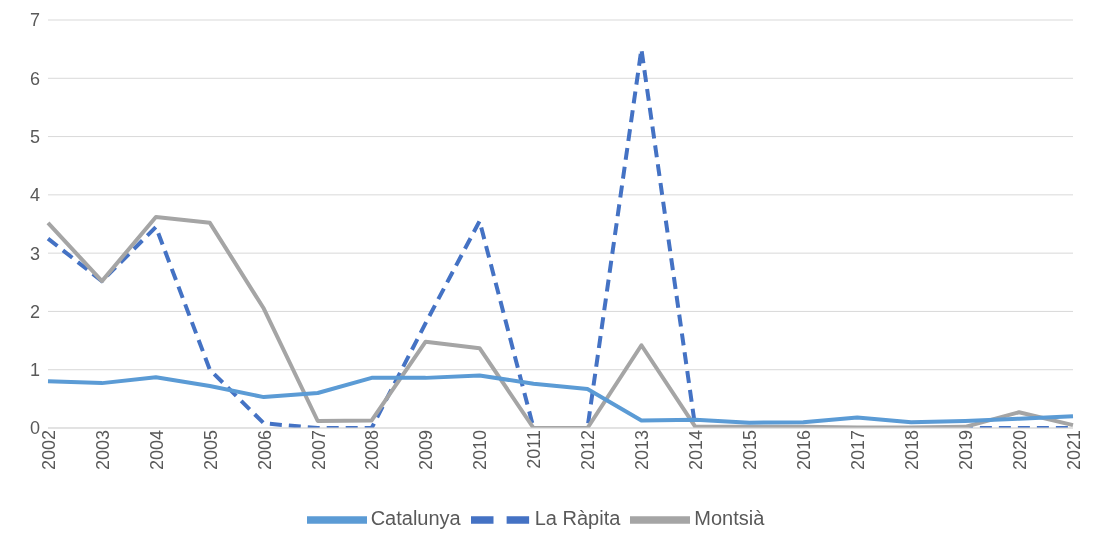 The height and width of the screenshot is (558, 1101). What do you see at coordinates (911, 450) in the screenshot?
I see `x-tick-label: 2018` at bounding box center [911, 450].